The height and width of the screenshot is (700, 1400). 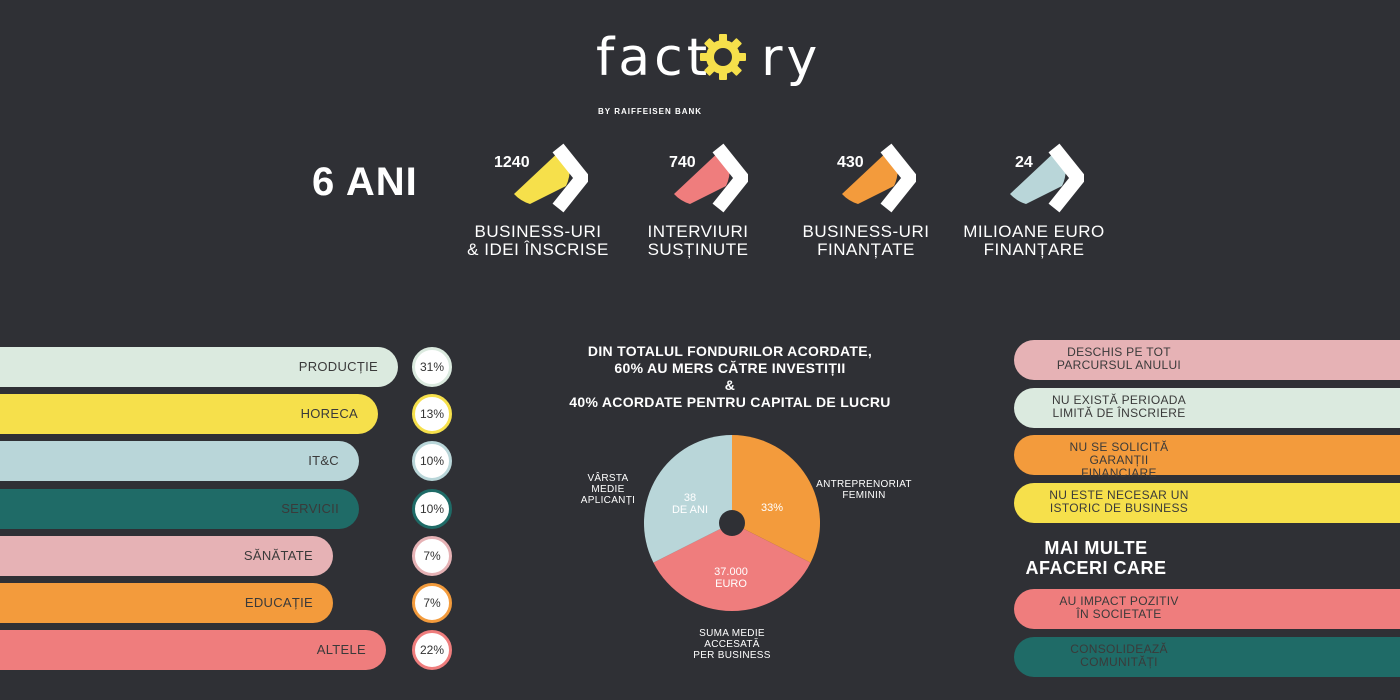 What do you see at coordinates (682, 162) in the screenshot?
I see `stat-number: 740` at bounding box center [682, 162].